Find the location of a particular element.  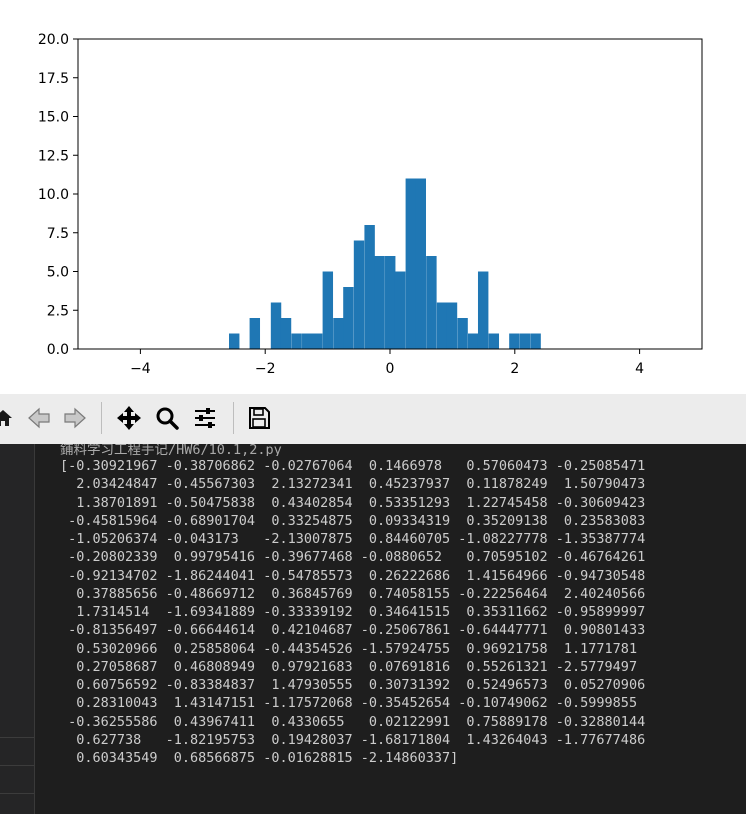

move-arrows-icon is located at coordinates (129, 418).